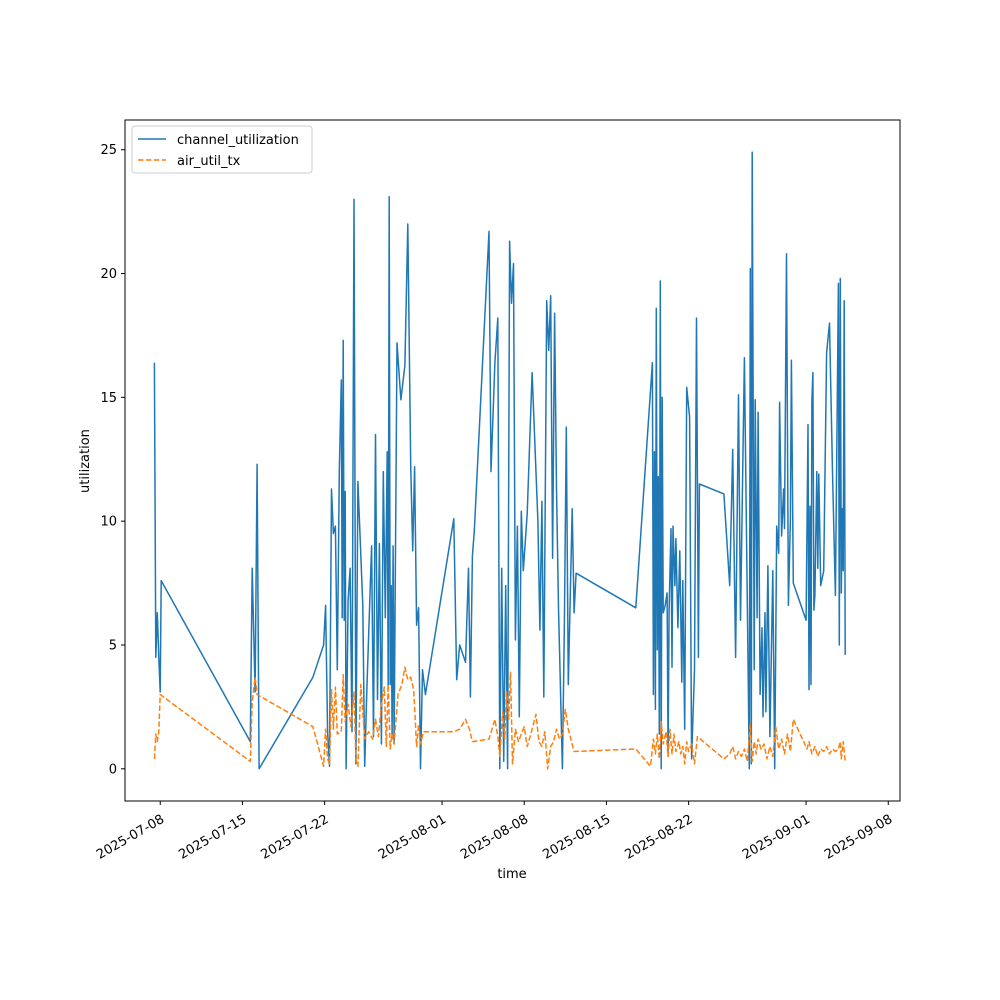 The height and width of the screenshot is (1000, 1000). Describe the element at coordinates (108, 150) in the screenshot. I see `y-tick-label: 25` at that location.